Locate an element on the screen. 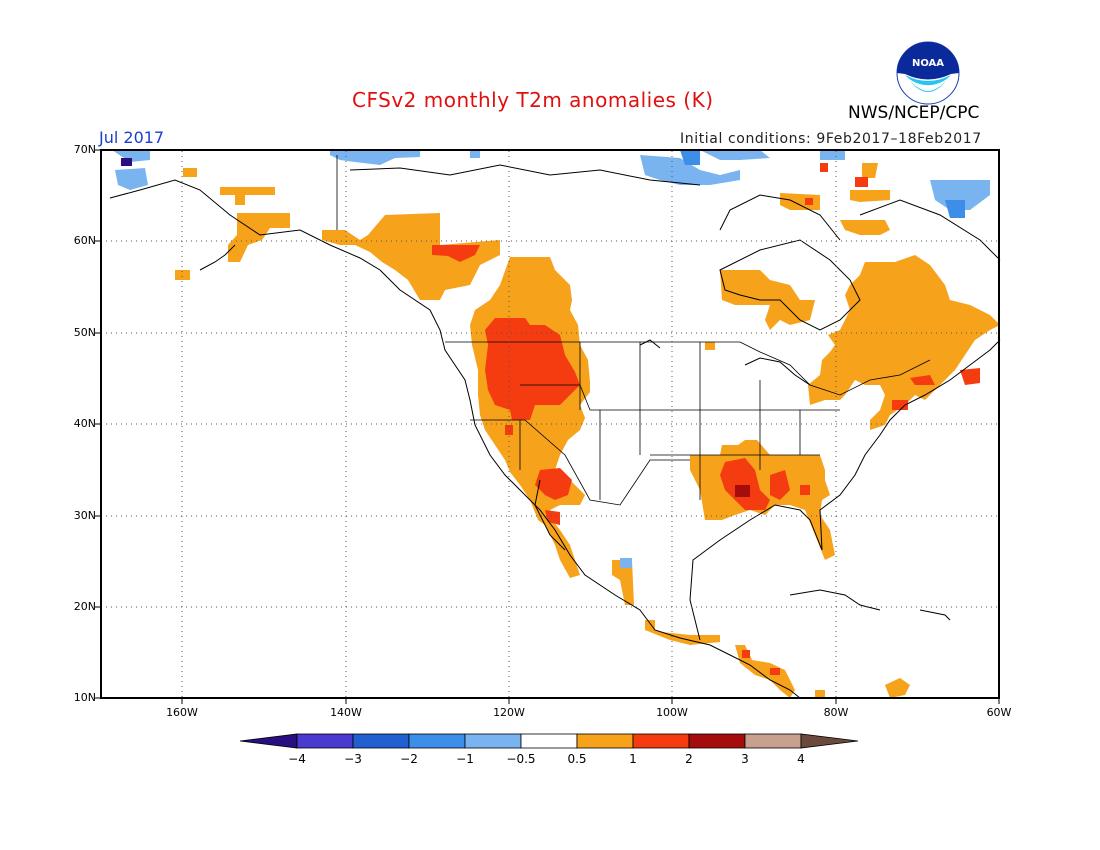 The height and width of the screenshot is (850, 1100). colorbar-label: 1 is located at coordinates (633, 759).